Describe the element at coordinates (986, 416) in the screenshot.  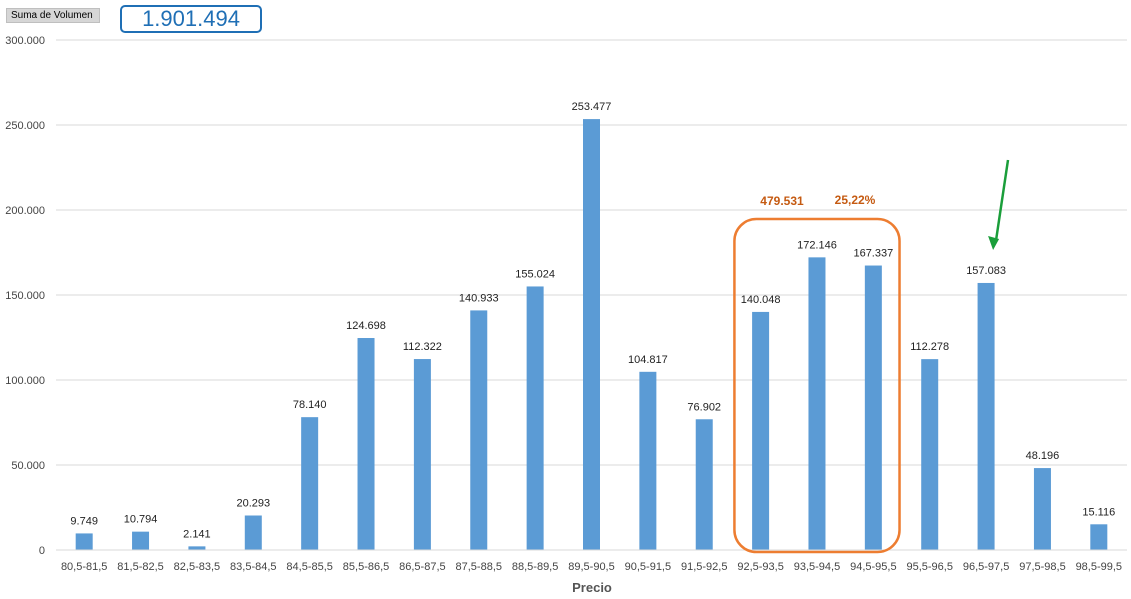
I see `bar-96,5-97,5` at that location.